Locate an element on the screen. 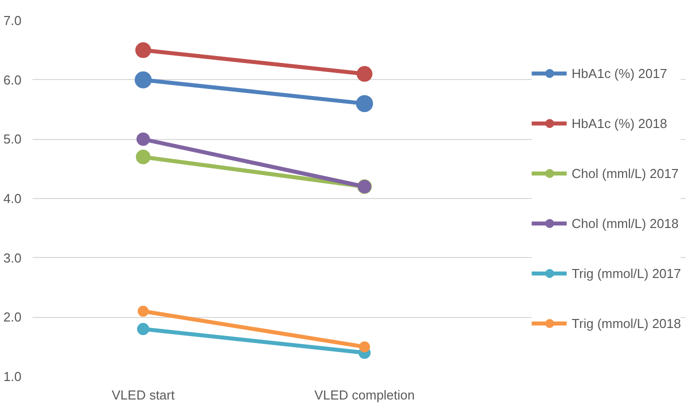  y-tick-label: 2.0 is located at coordinates (12, 317).